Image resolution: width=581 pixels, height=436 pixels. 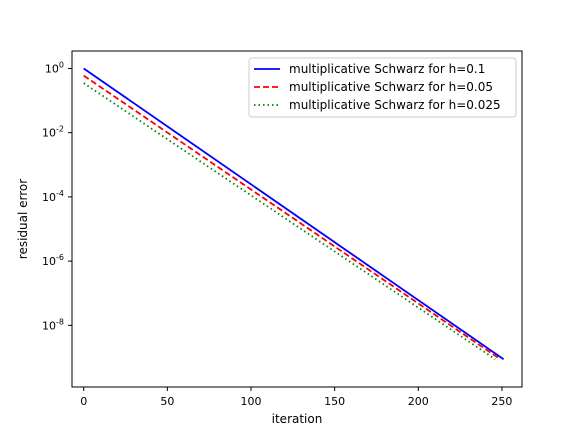 I want to click on x-tick-label: 200, so click(x=418, y=401).